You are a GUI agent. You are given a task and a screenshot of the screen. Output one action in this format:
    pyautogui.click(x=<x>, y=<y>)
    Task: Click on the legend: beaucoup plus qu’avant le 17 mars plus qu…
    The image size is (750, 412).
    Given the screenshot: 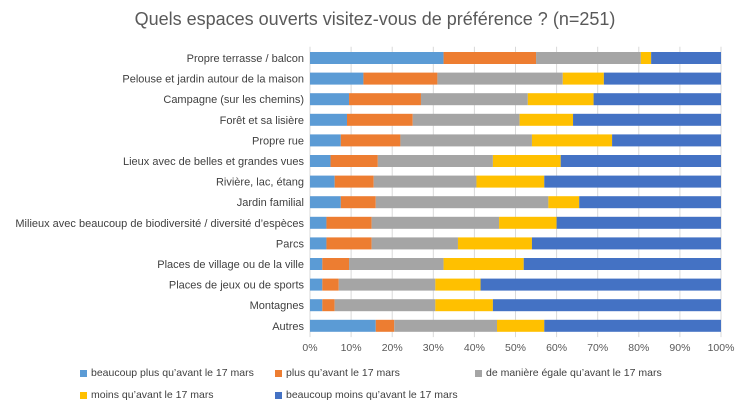 What is the action you would take?
    pyautogui.click(x=375, y=385)
    